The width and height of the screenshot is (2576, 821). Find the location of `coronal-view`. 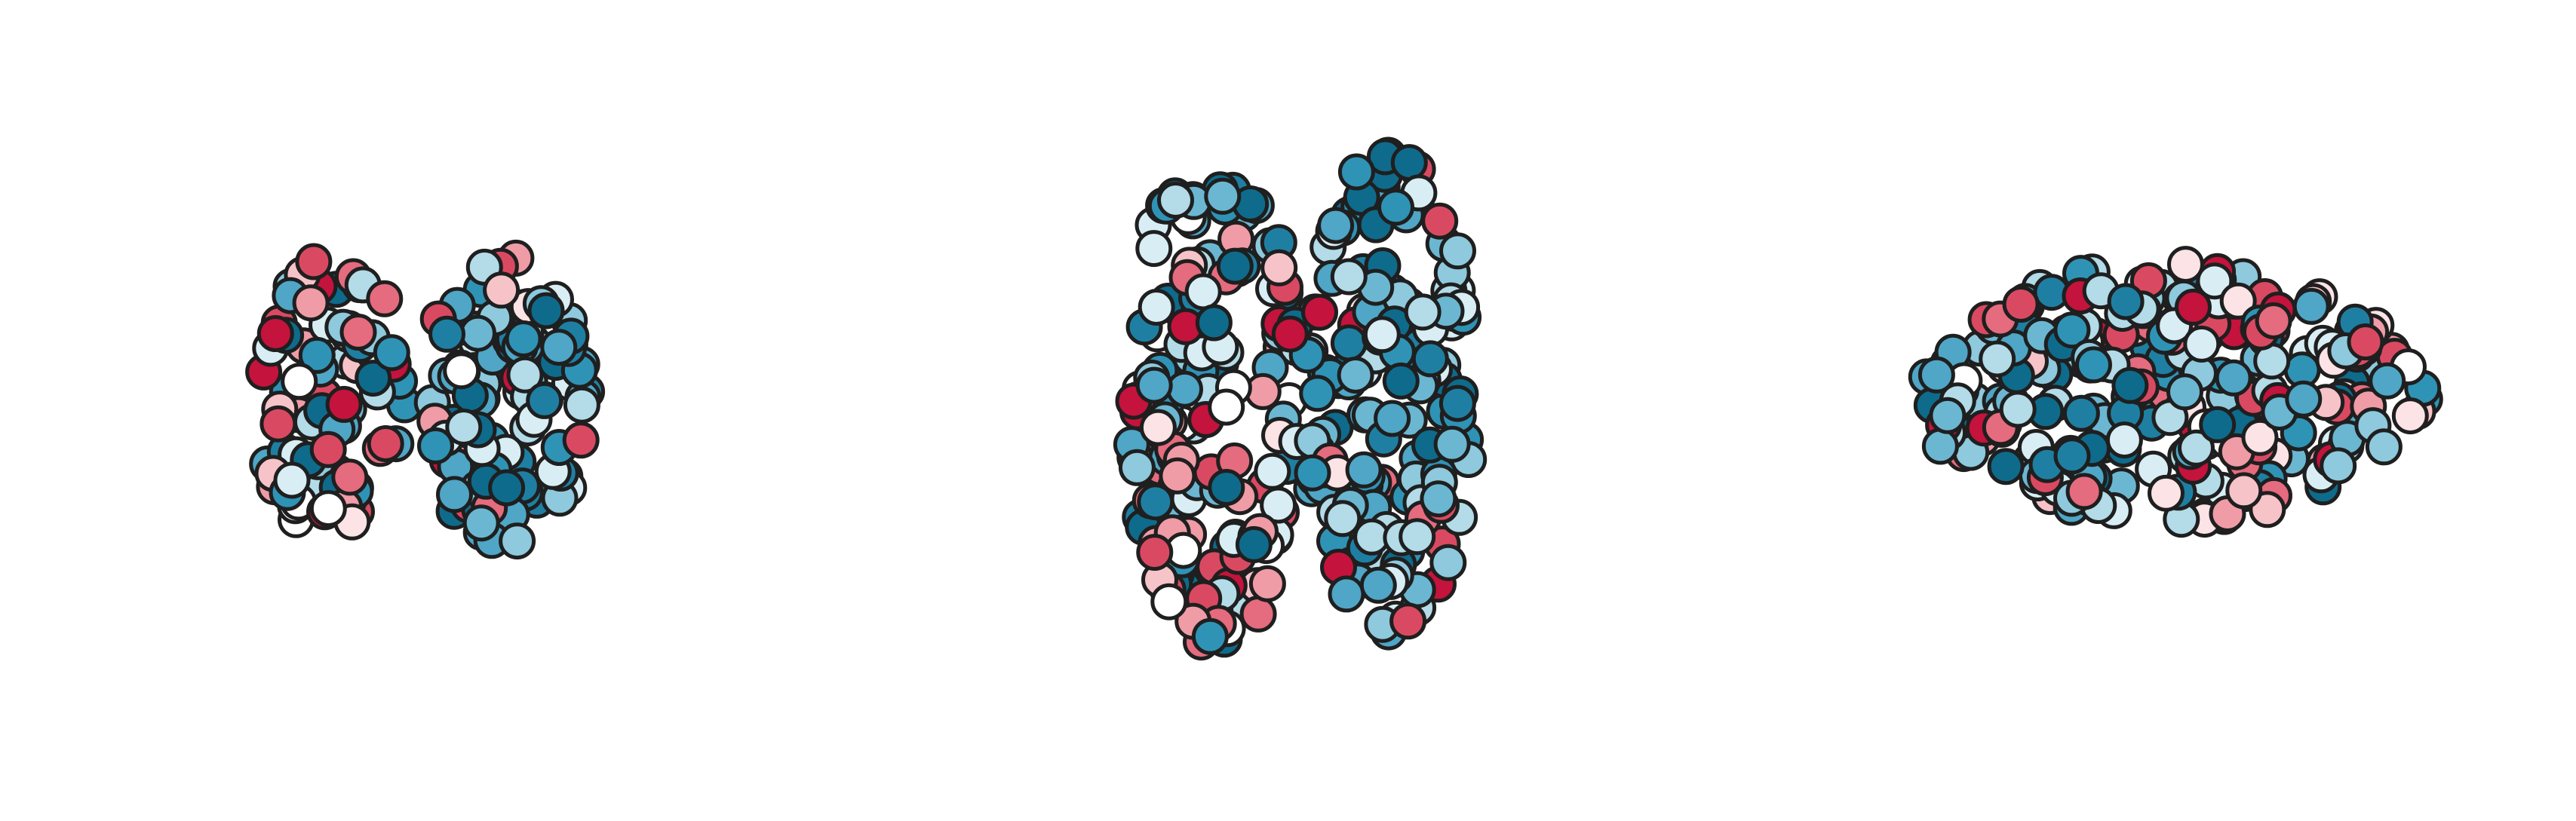

coronal-view is located at coordinates (425, 399).